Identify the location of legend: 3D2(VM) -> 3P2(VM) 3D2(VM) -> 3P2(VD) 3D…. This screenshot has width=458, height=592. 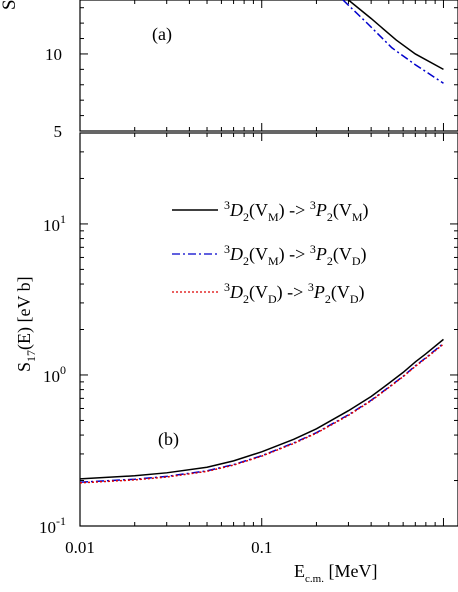
(270, 252).